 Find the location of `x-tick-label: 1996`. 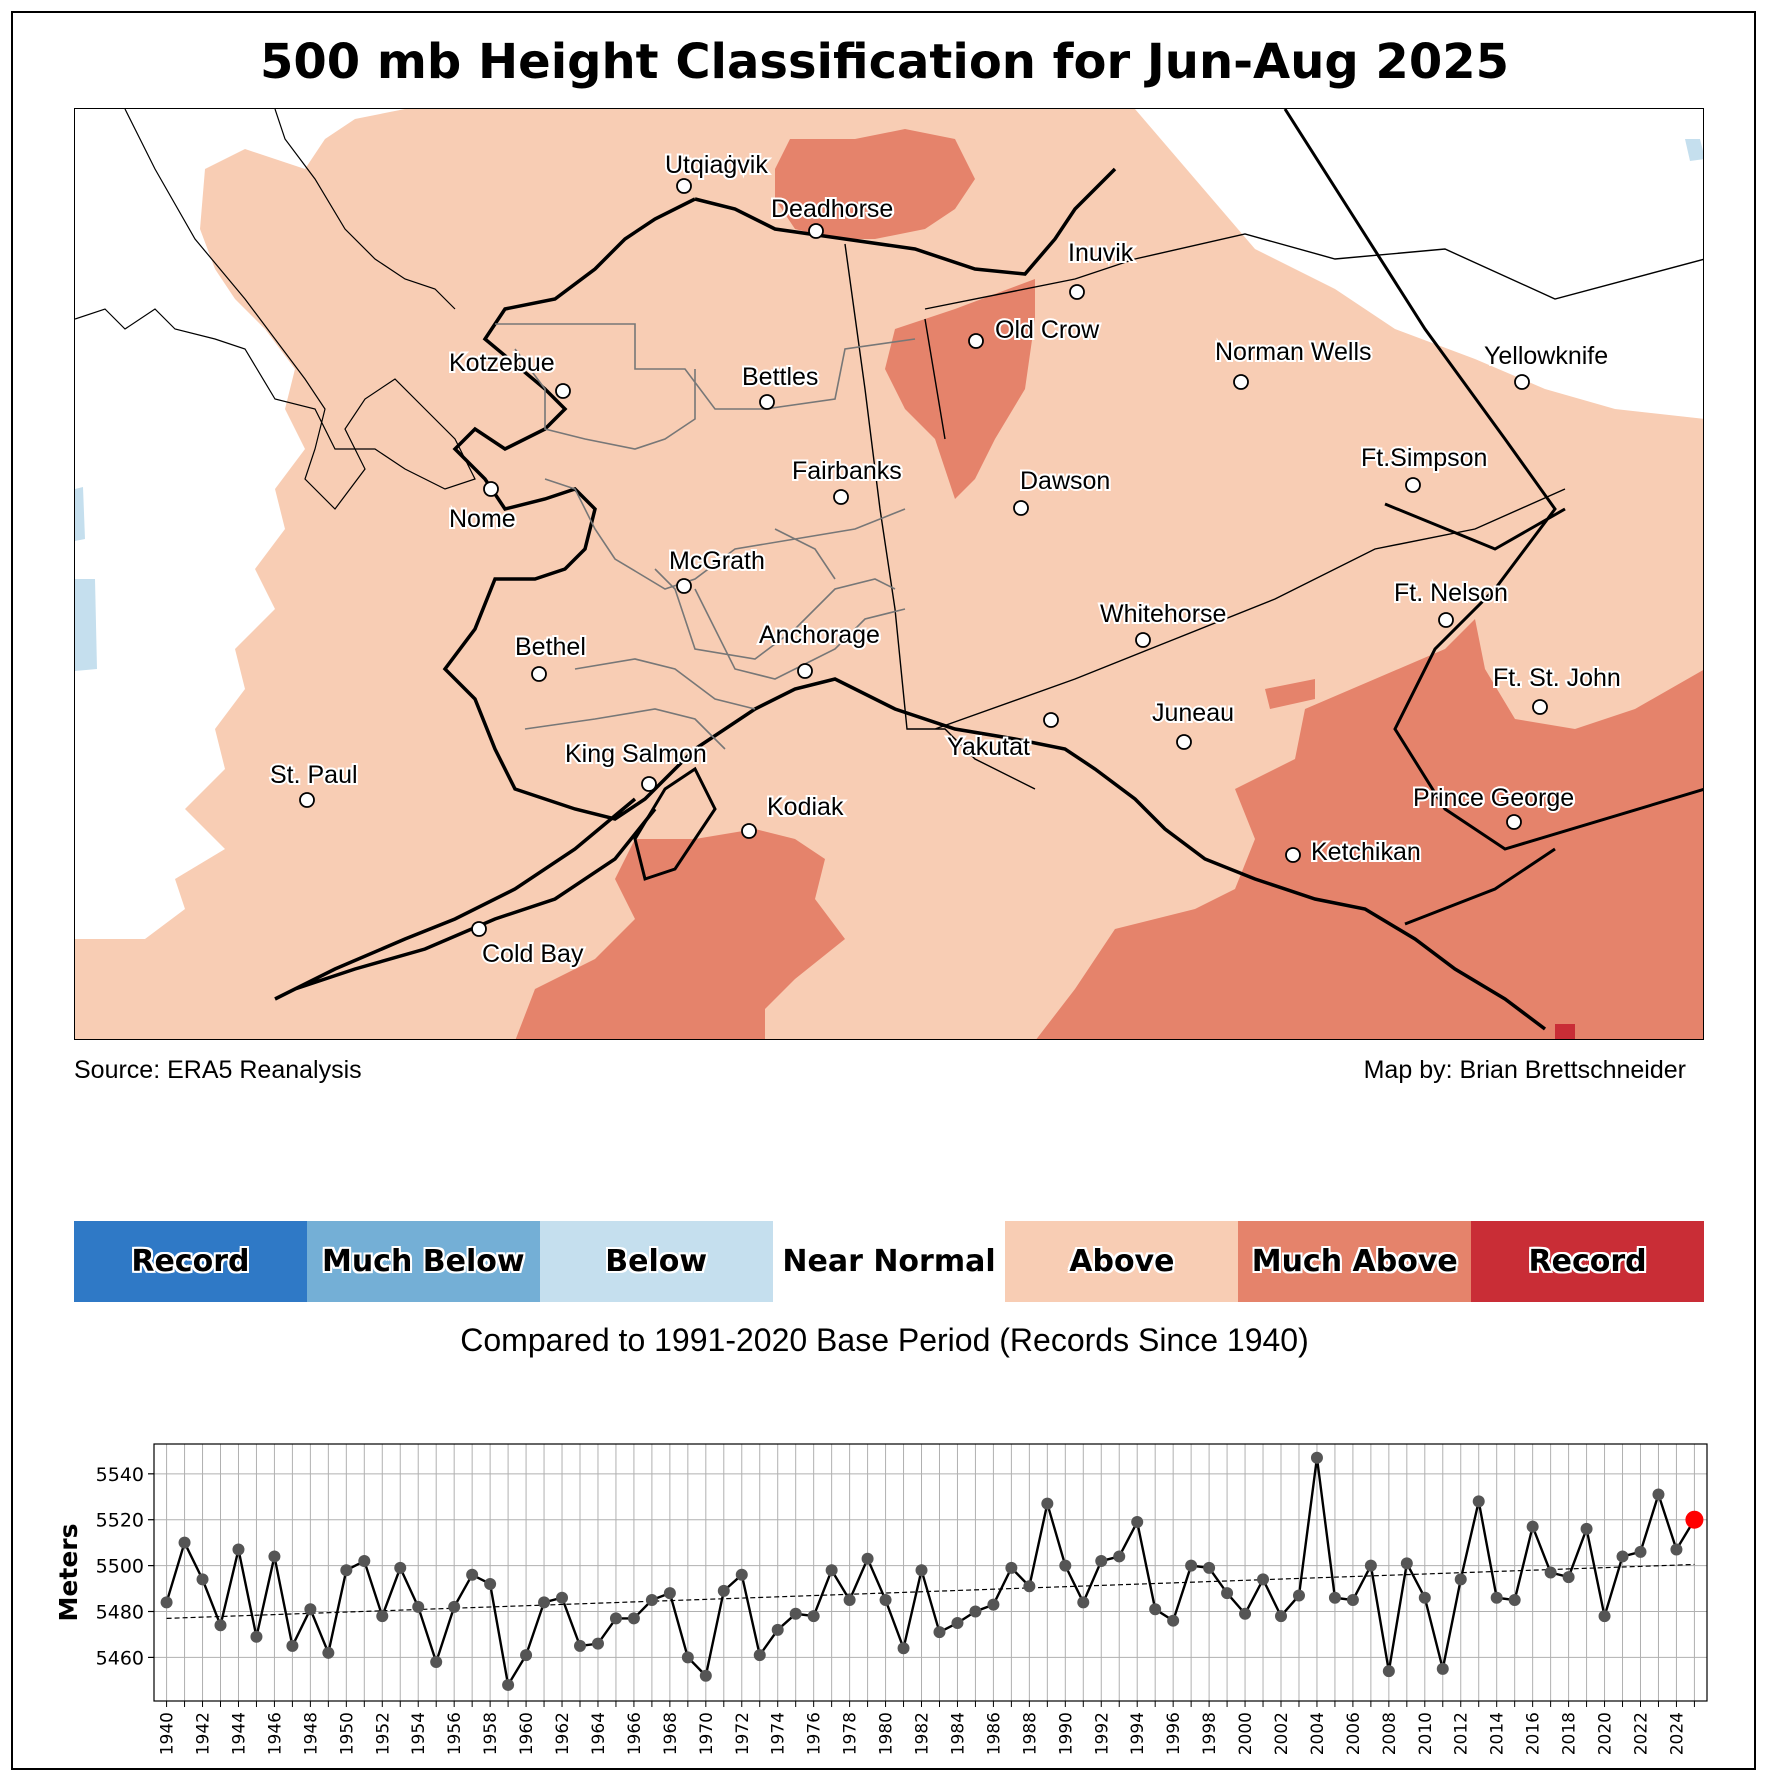

x-tick-label: 1996 is located at coordinates (1174, 1733).